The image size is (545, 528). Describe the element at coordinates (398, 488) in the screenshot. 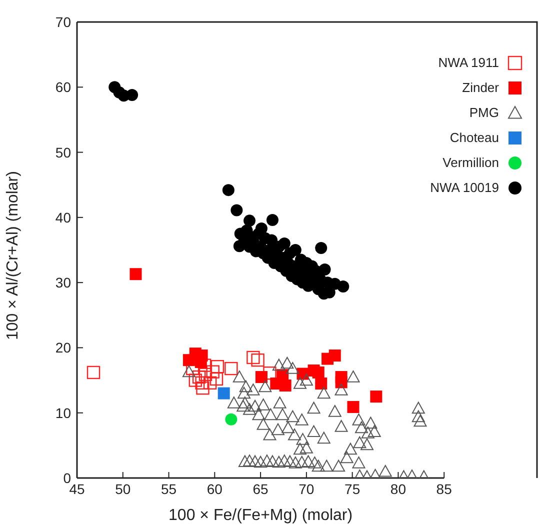

I see `x-tick-label: 80` at that location.